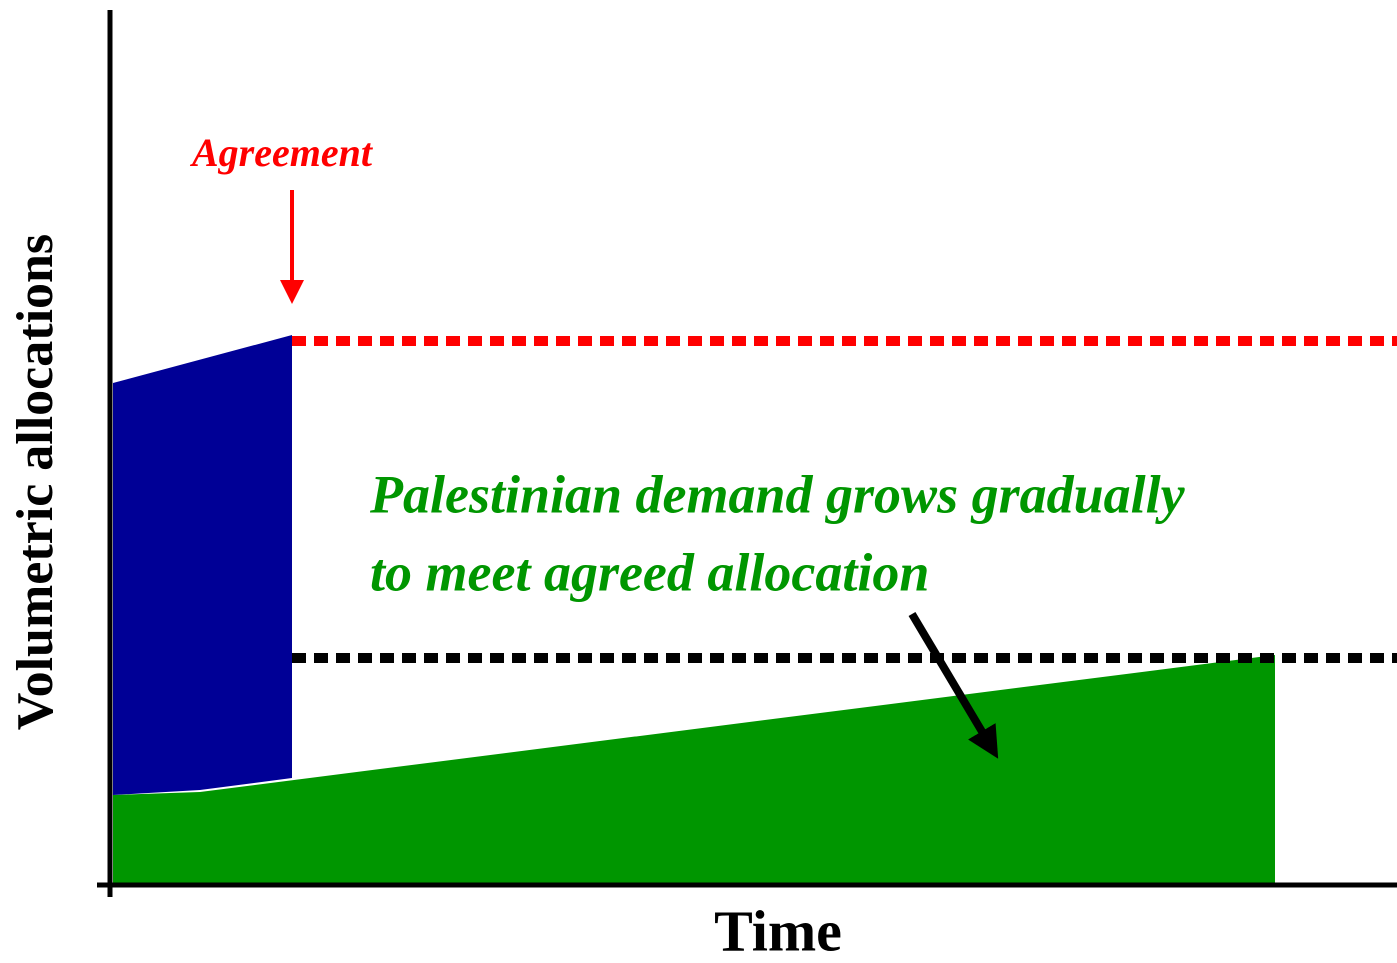 The width and height of the screenshot is (1397, 963). What do you see at coordinates (202, 565) in the screenshot?
I see `allocation-area` at bounding box center [202, 565].